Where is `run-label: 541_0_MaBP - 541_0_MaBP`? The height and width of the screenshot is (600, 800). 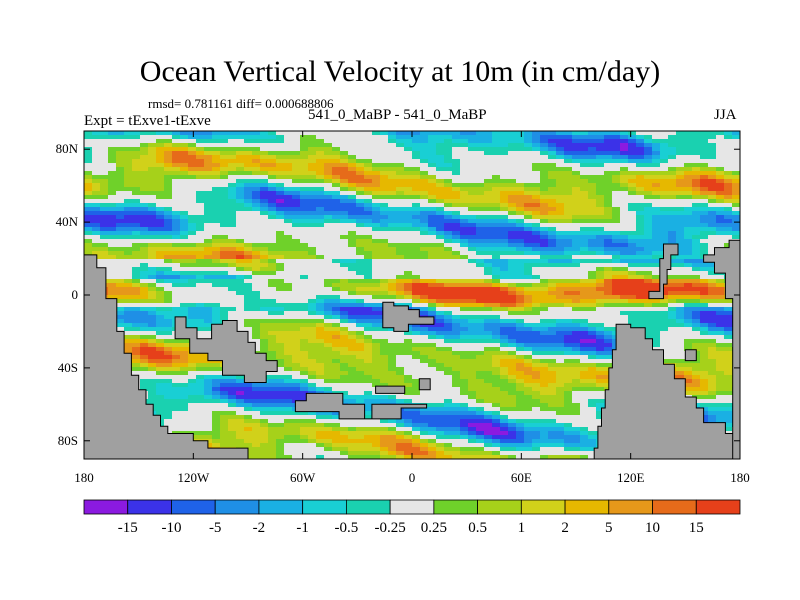 run-label: 541_0_MaBP - 541_0_MaBP is located at coordinates (397, 115).